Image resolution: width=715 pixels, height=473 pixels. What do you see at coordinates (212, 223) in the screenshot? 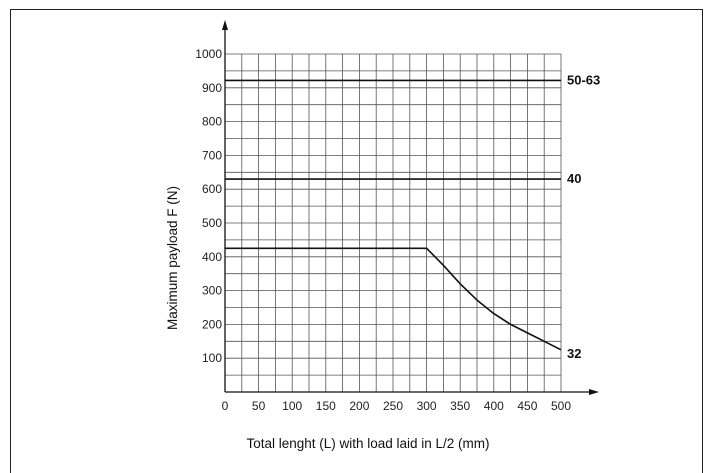
I see `y-tick-label: 500` at bounding box center [212, 223].